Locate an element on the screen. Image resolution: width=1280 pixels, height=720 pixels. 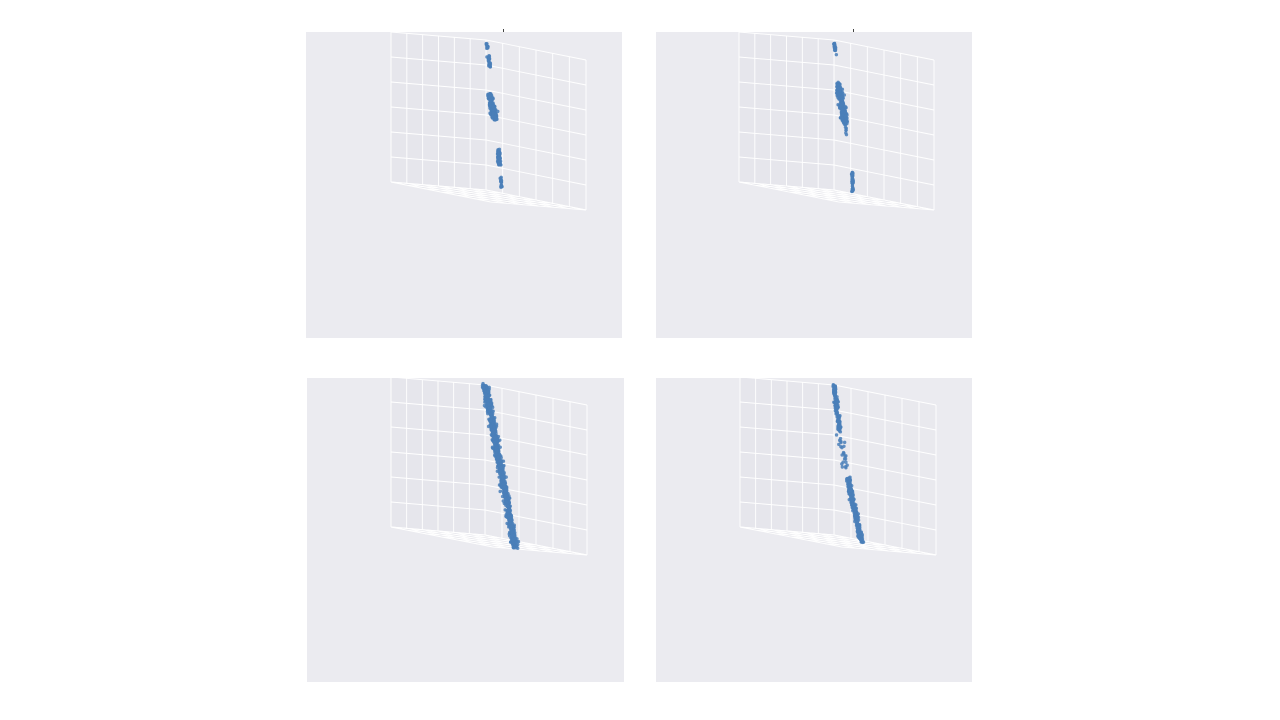
scatter-3d-panel-top-left is located at coordinates (464, 185).